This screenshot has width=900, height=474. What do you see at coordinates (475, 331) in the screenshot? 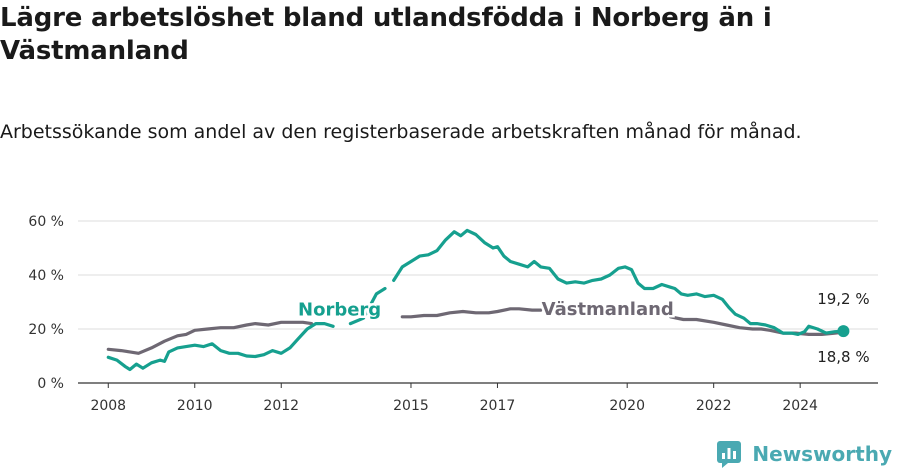
I see `series-line-västmanland` at bounding box center [475, 331].